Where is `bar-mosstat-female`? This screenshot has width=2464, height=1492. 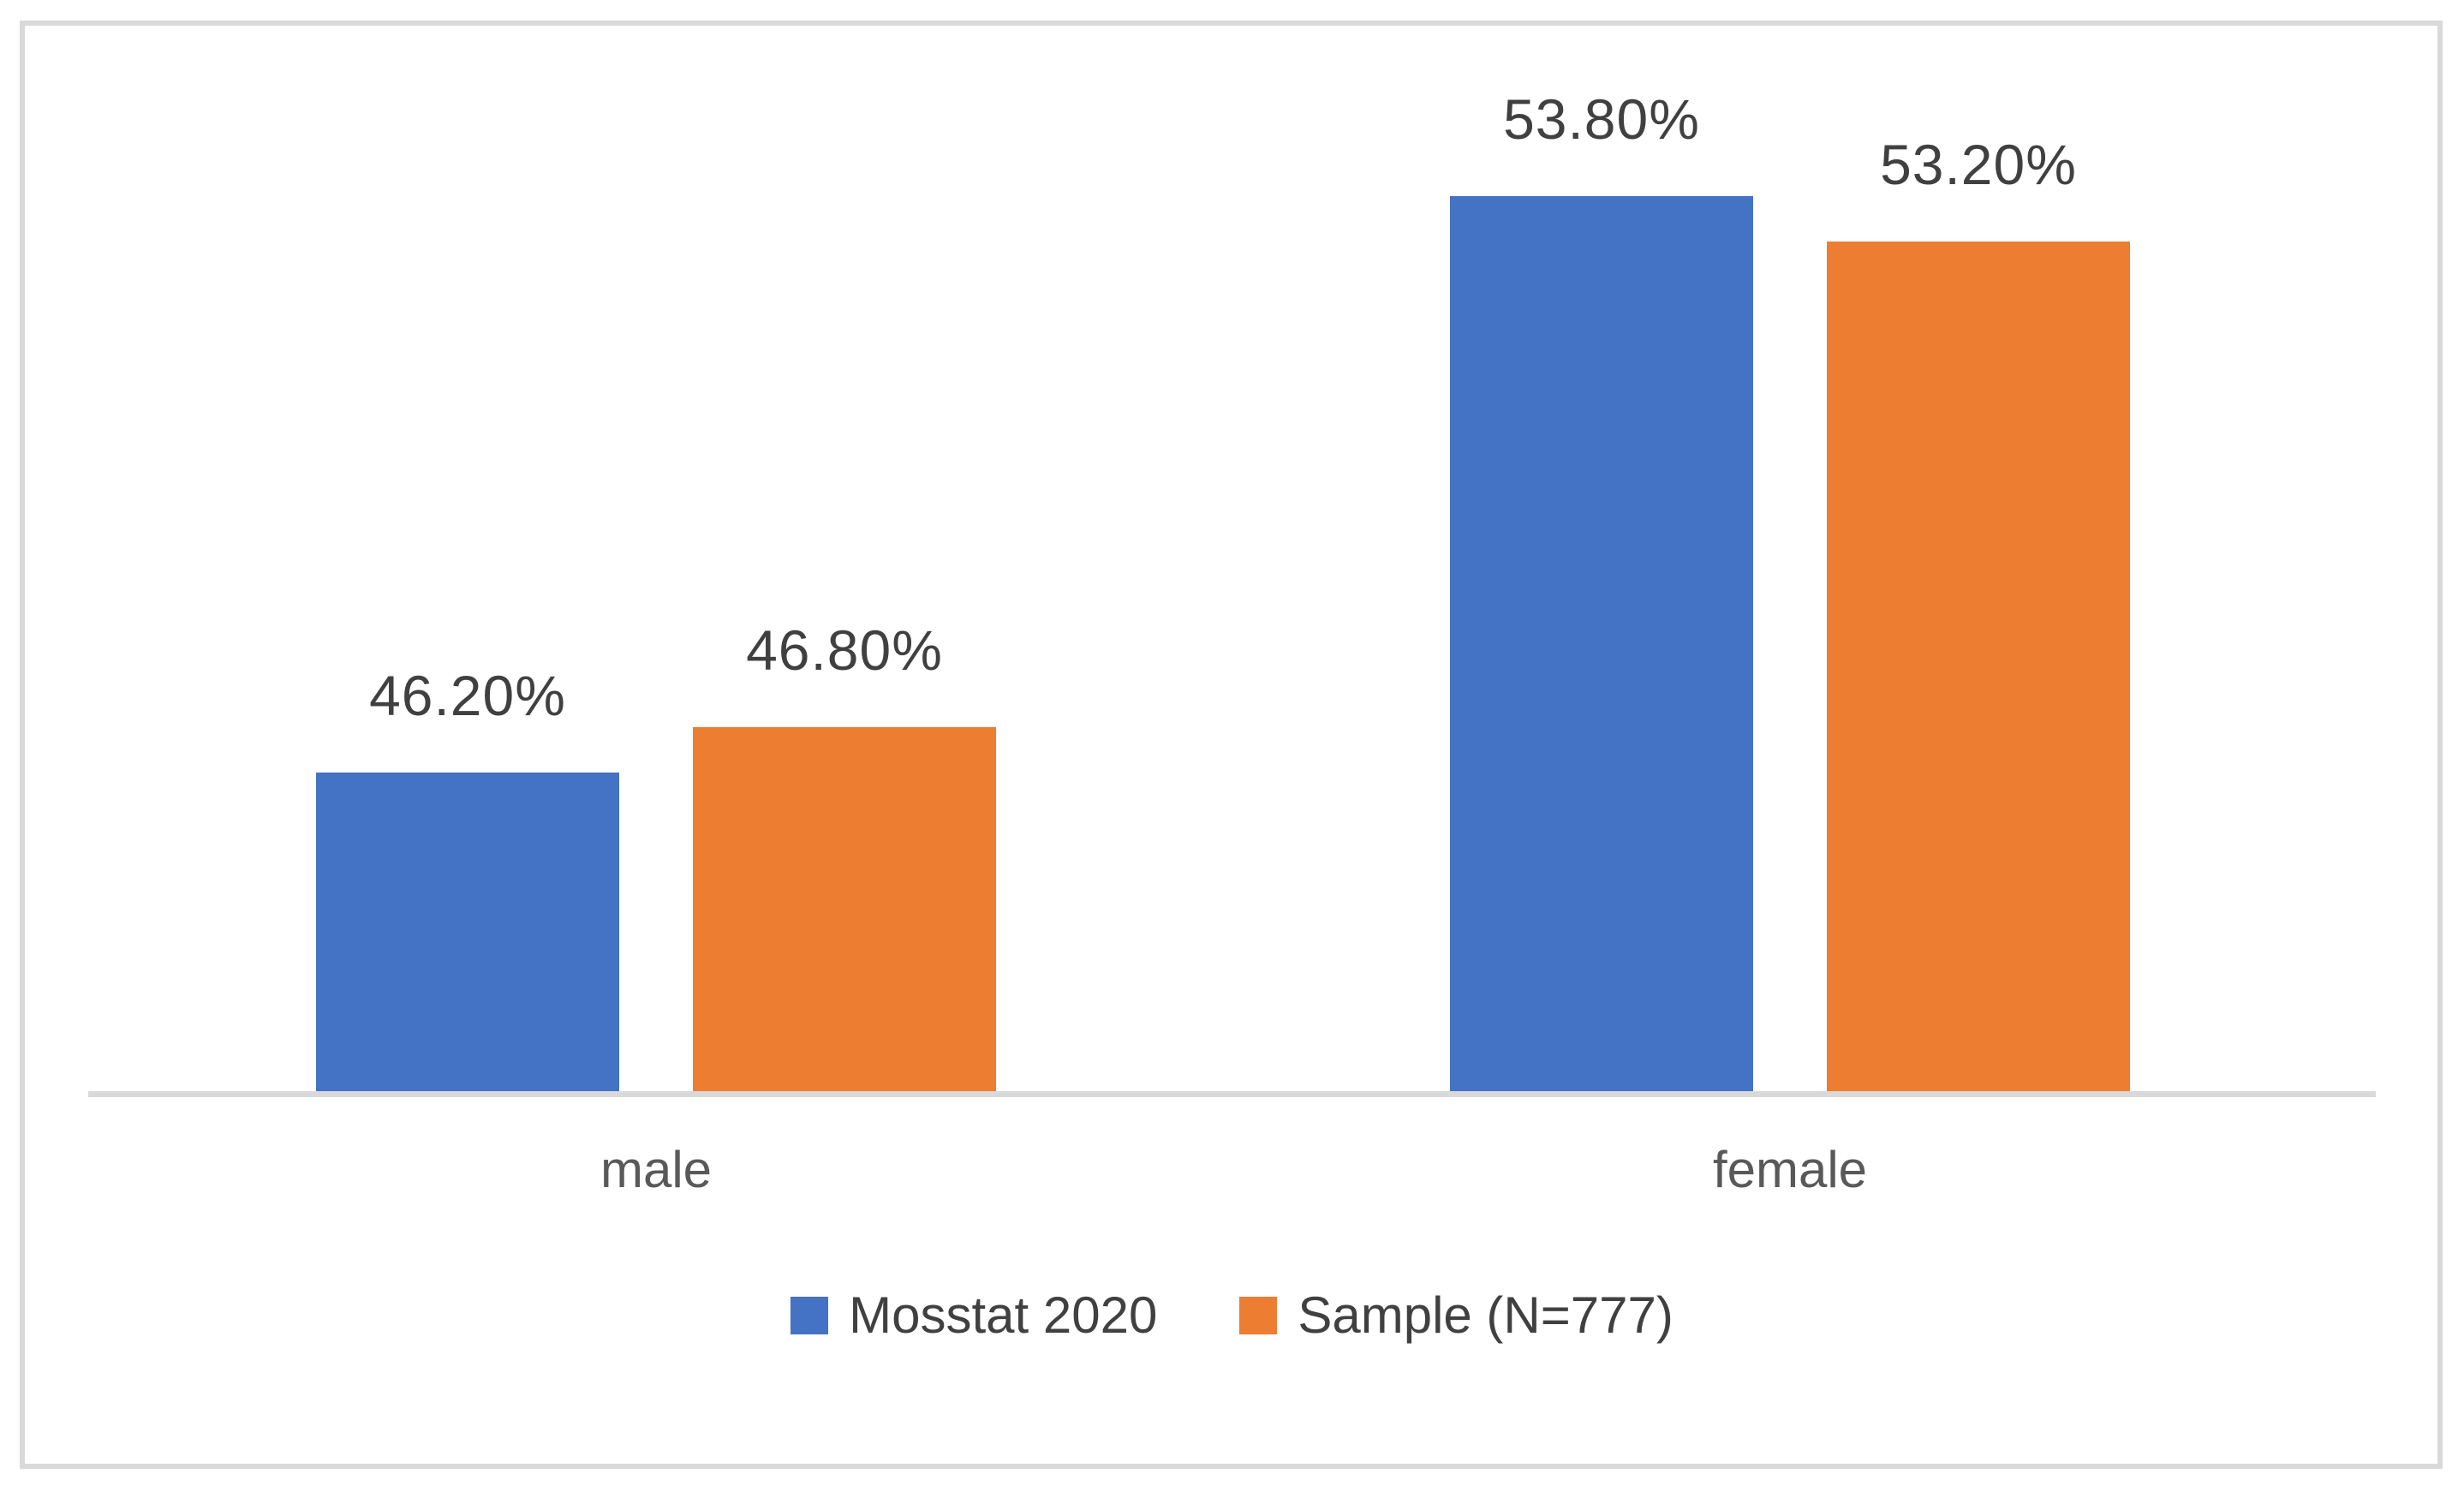
bar-mosstat-female is located at coordinates (1601, 643).